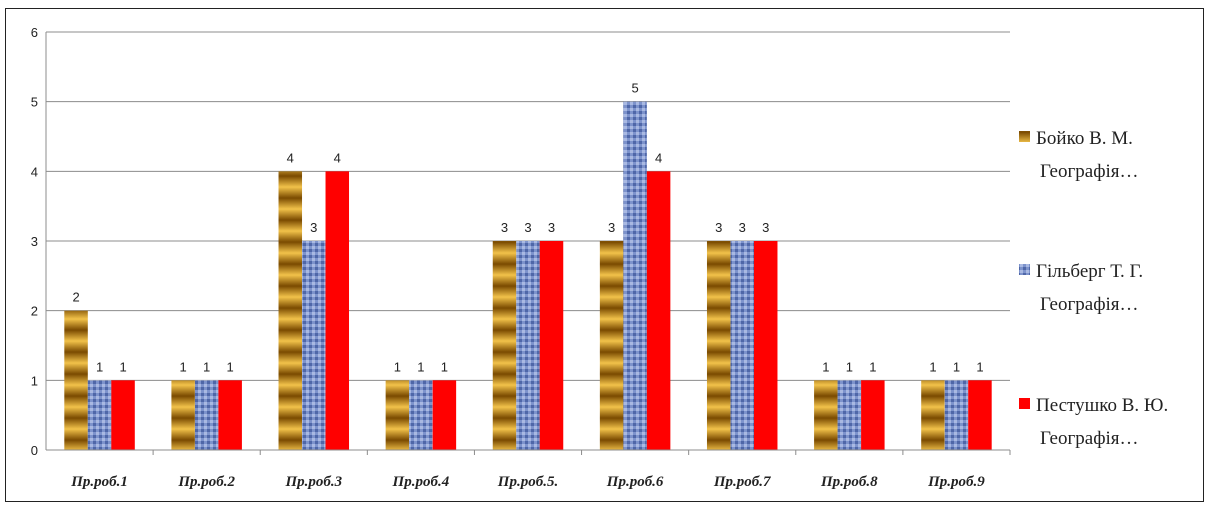 Image resolution: width=1211 pixels, height=508 pixels. What do you see at coordinates (1089, 271) in the screenshot?
I see `legend-label: Гільберг Т. Г.` at bounding box center [1089, 271].